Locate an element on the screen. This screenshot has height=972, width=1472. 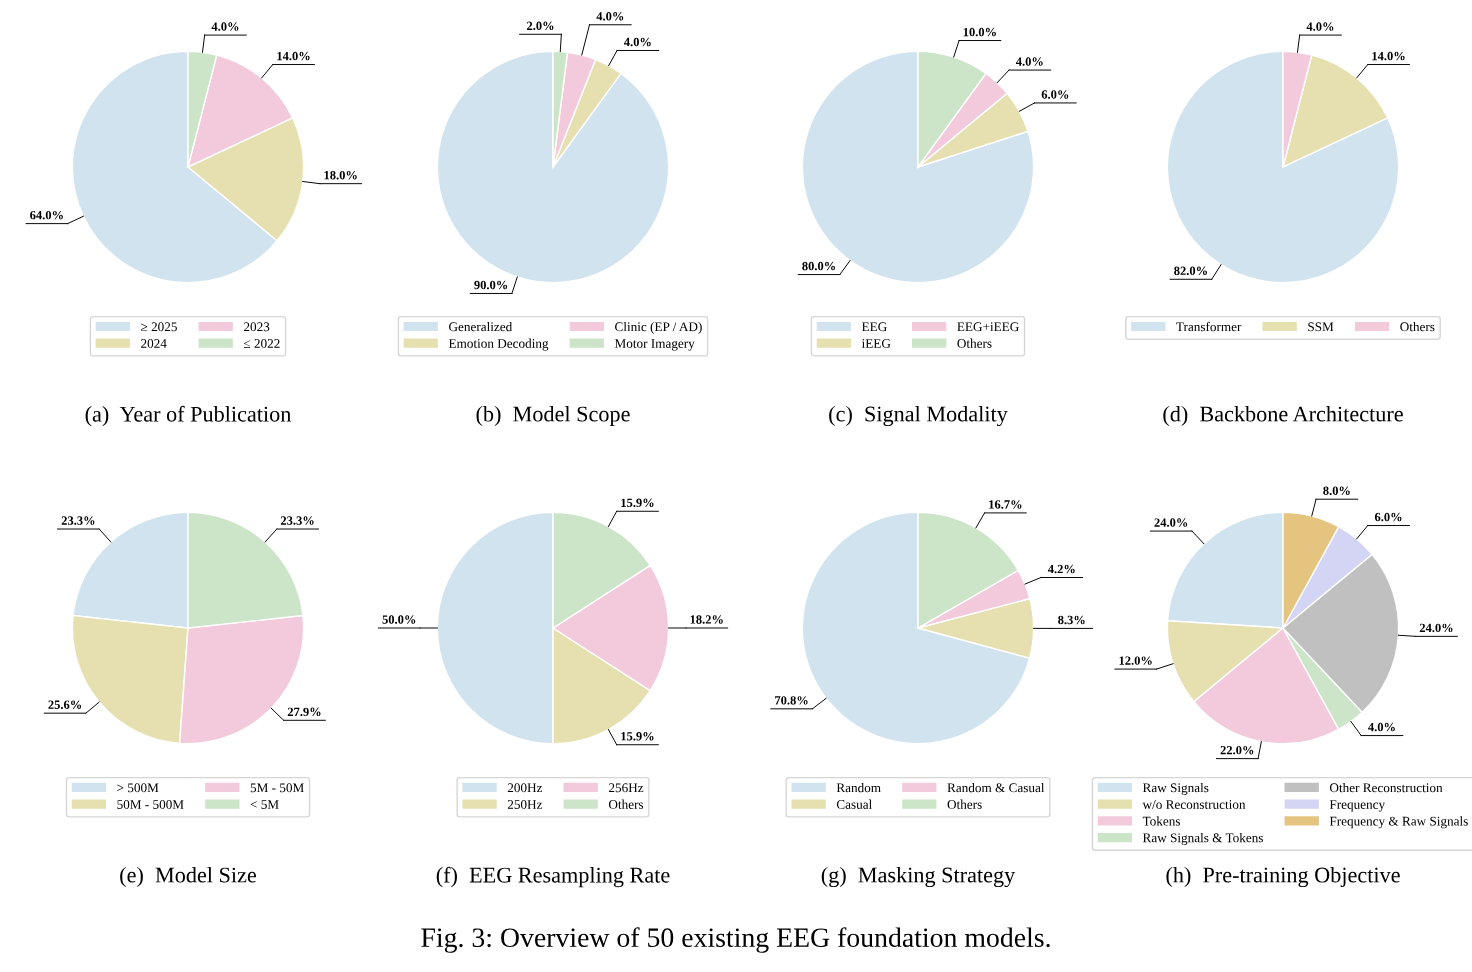
legend-label: Transformer is located at coordinates (1209, 326).